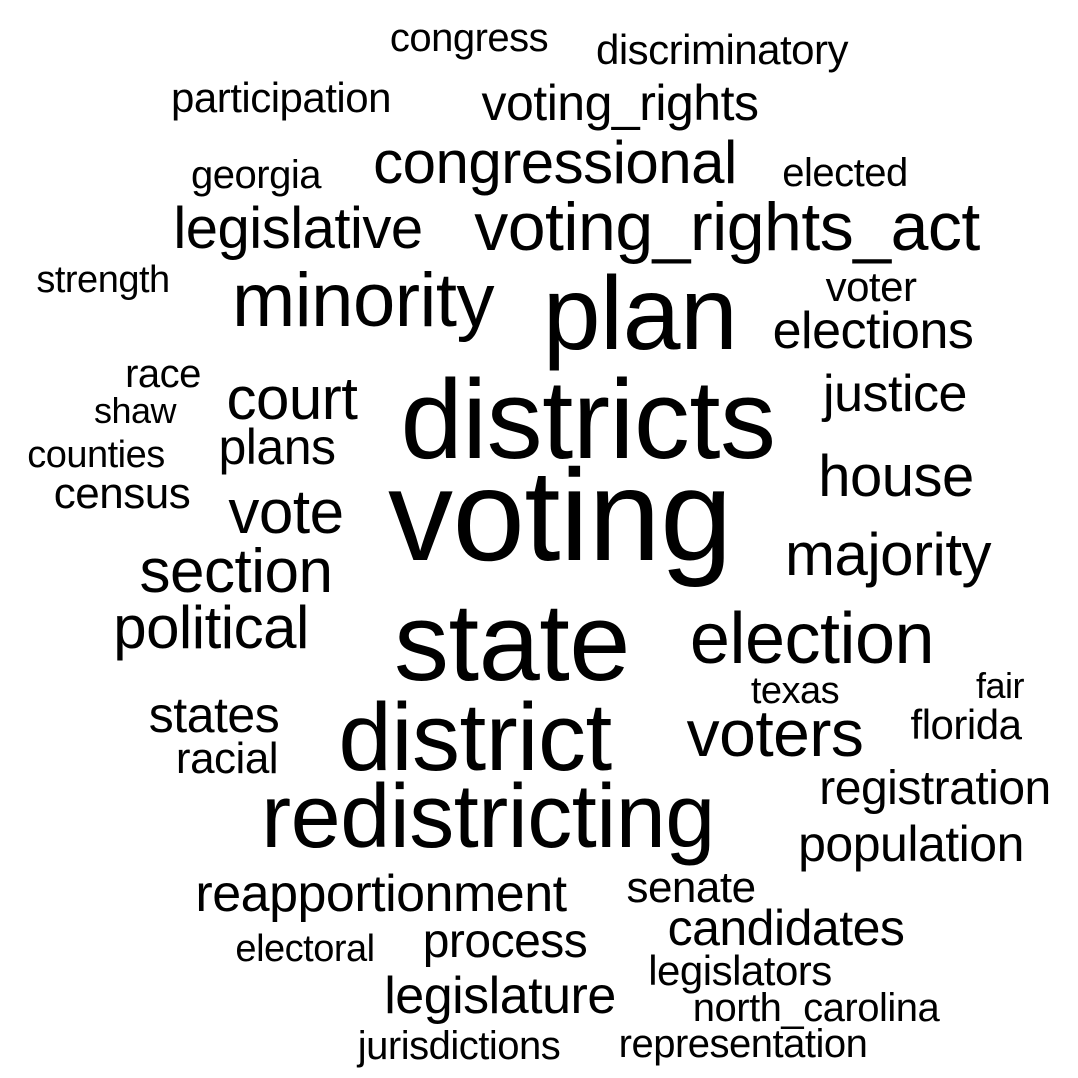  I want to click on word-justice: justice, so click(895, 394).